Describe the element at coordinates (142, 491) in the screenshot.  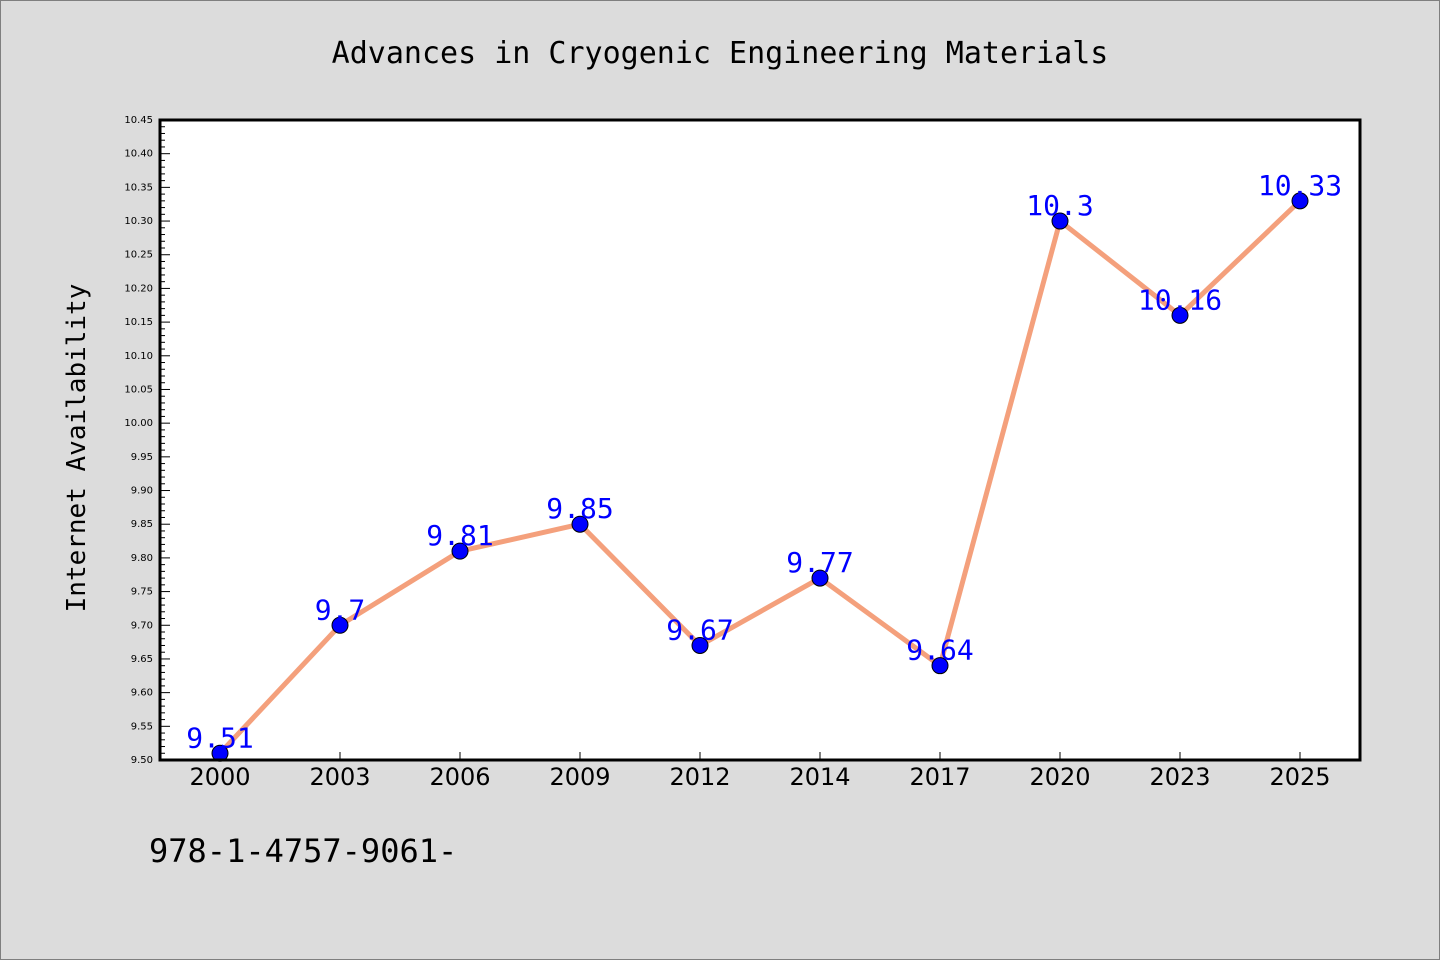
I see `y-tick-label: 9.90` at that location.